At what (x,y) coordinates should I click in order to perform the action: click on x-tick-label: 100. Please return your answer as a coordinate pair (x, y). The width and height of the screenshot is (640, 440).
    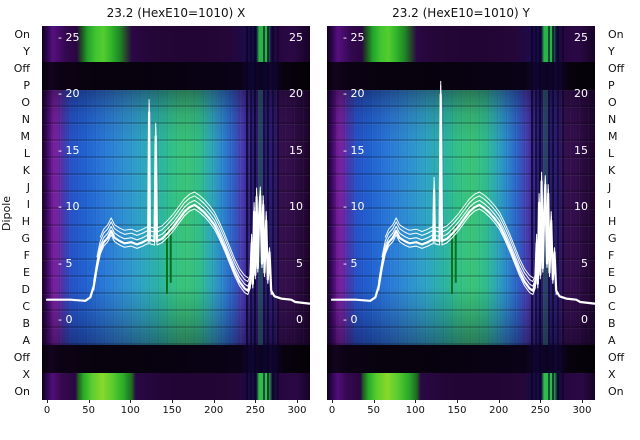
    Looking at the image, I should click on (130, 410).